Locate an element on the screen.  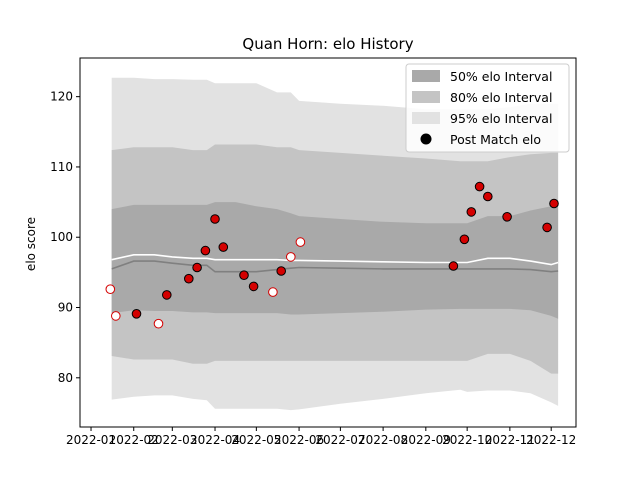
mean-elo-line is located at coordinates (335, 260).